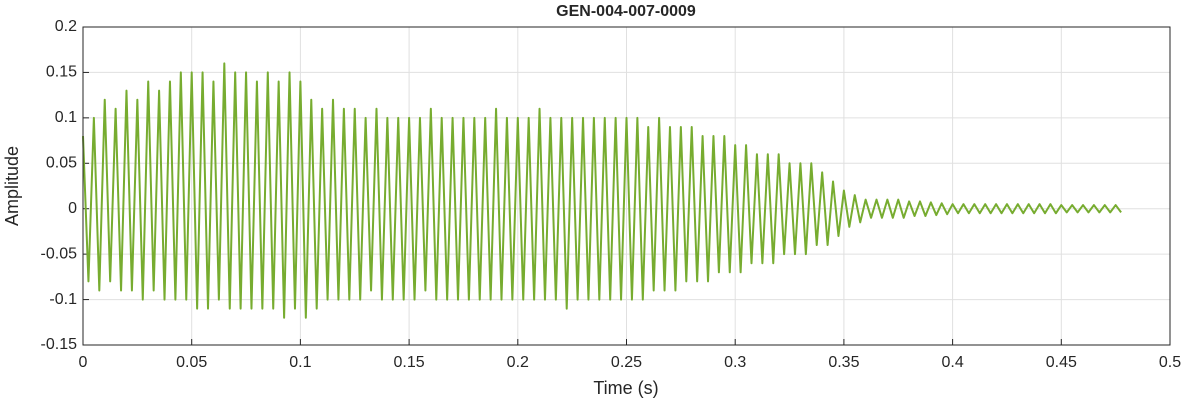  Describe the element at coordinates (66, 26) in the screenshot. I see `y-tick-label: 0.2` at that location.